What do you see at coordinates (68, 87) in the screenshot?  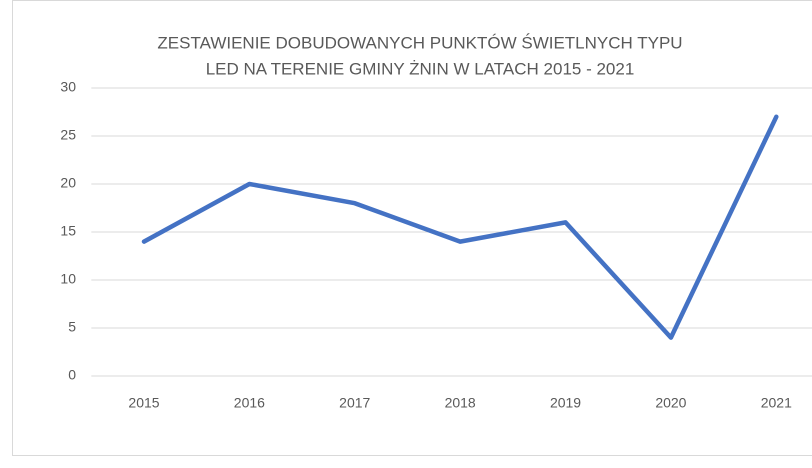 I see `y-tick-label: 30` at bounding box center [68, 87].